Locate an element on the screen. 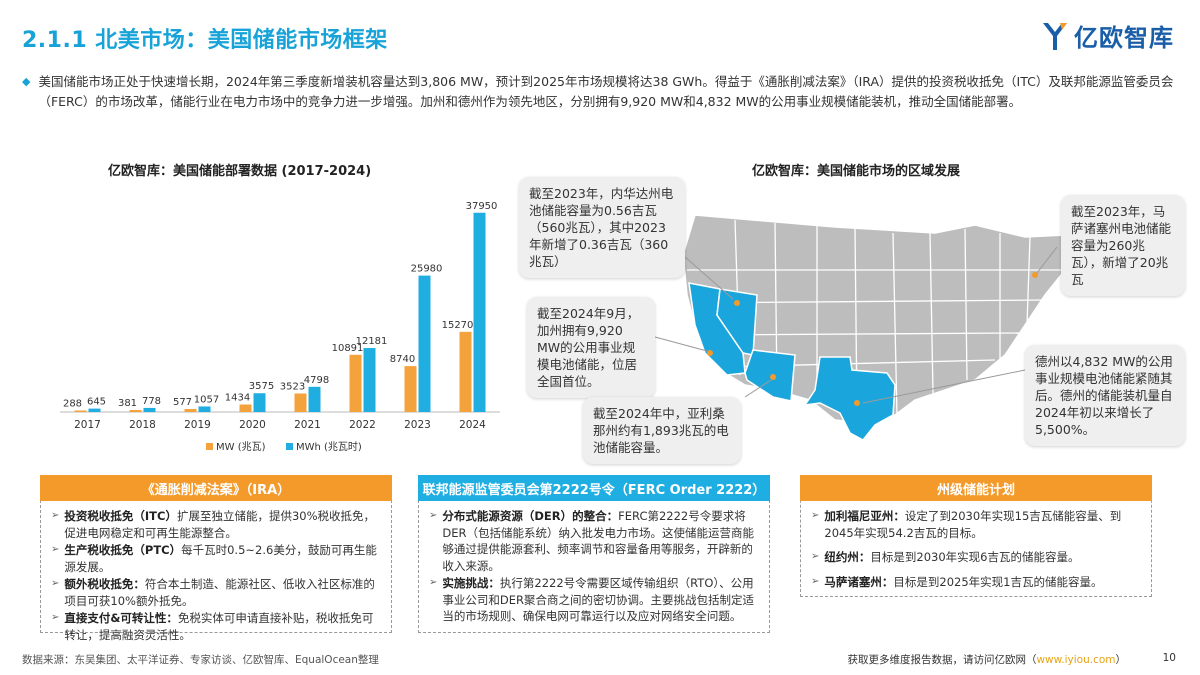  bar-mw-2021 is located at coordinates (300, 402).